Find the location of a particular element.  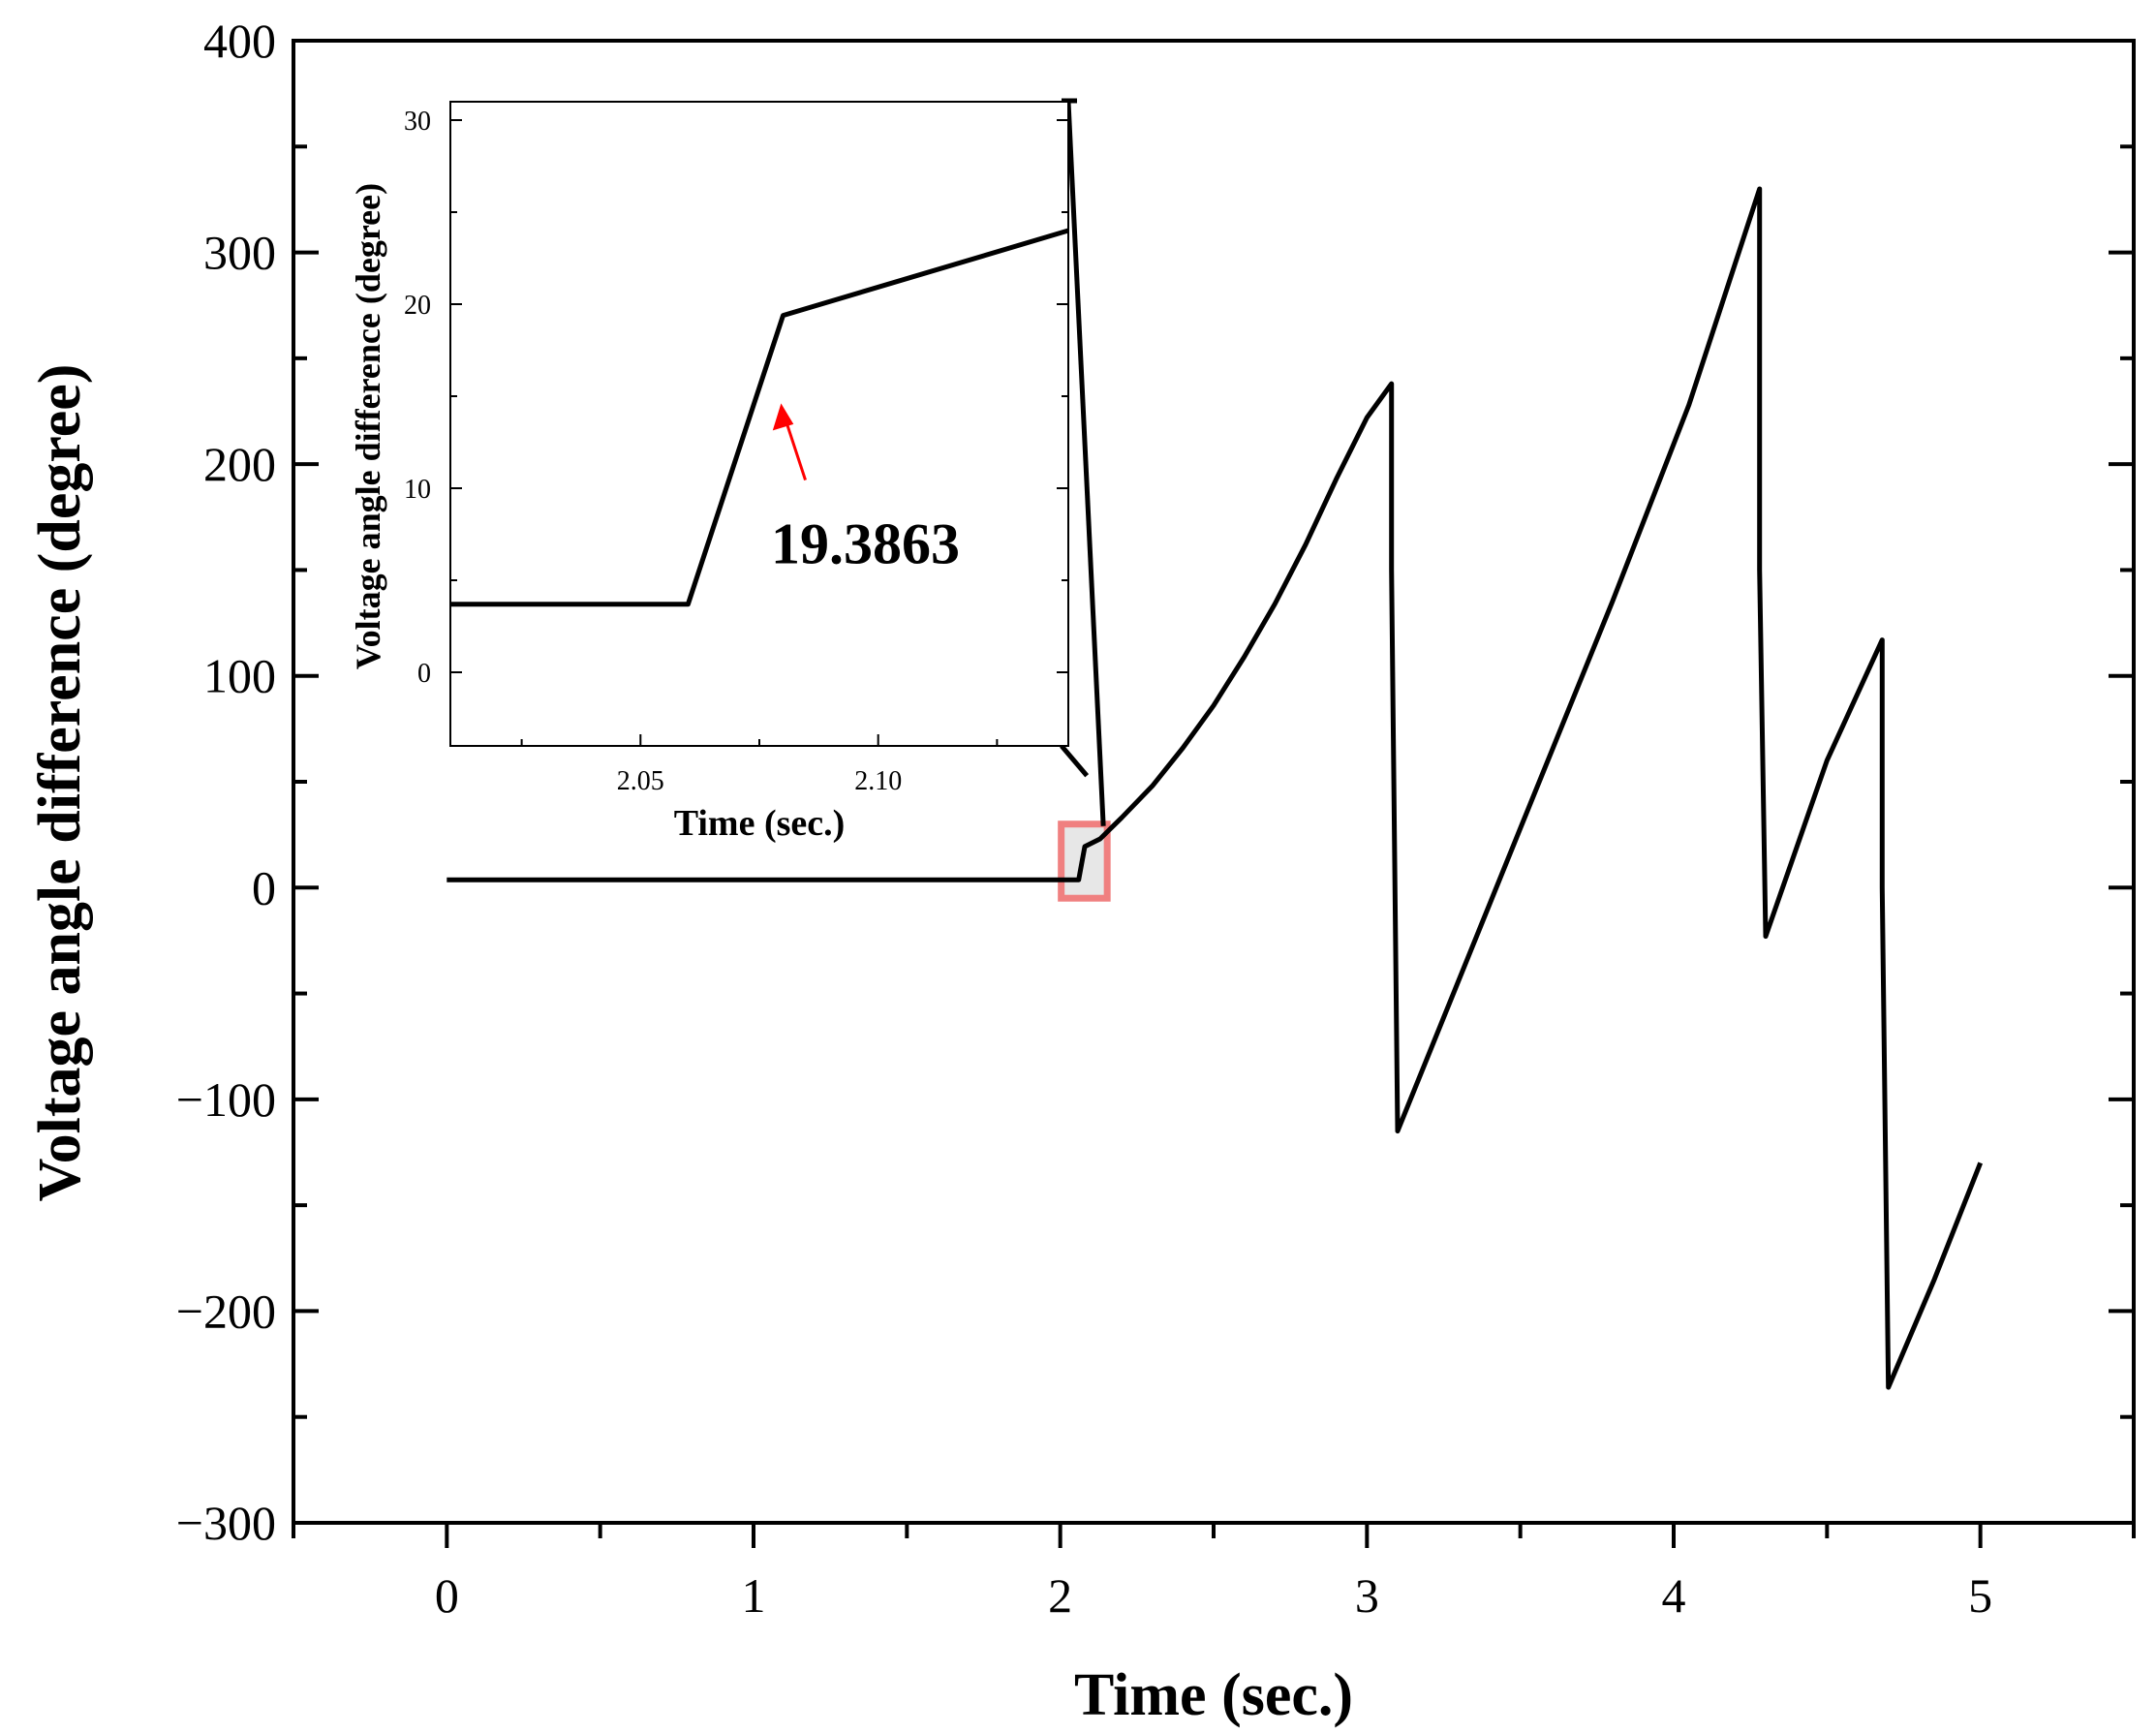

annotation-arrow is located at coordinates (796, 449).